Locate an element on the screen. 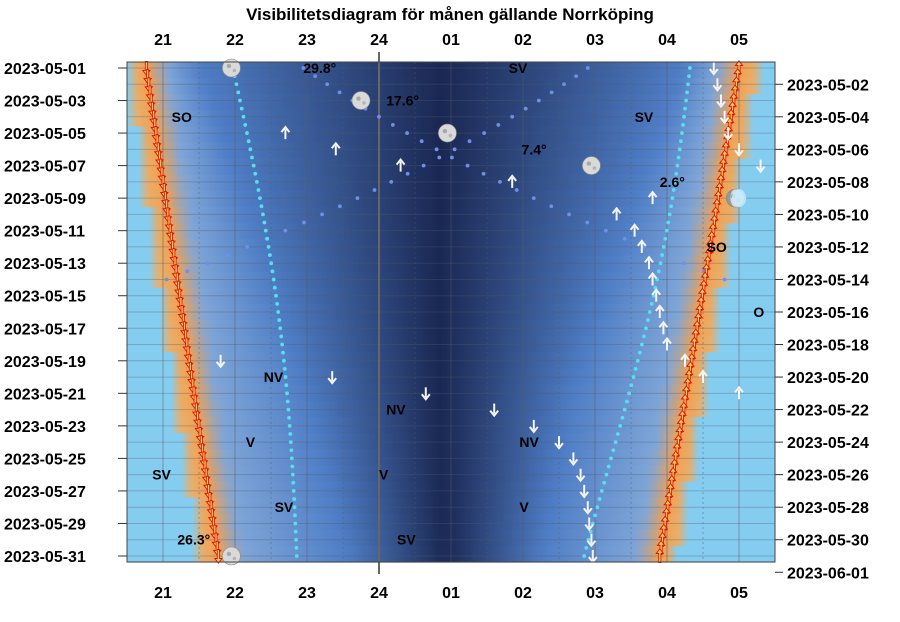 The height and width of the screenshot is (622, 900). date-label-left: 2023-05-05 is located at coordinates (45, 134).